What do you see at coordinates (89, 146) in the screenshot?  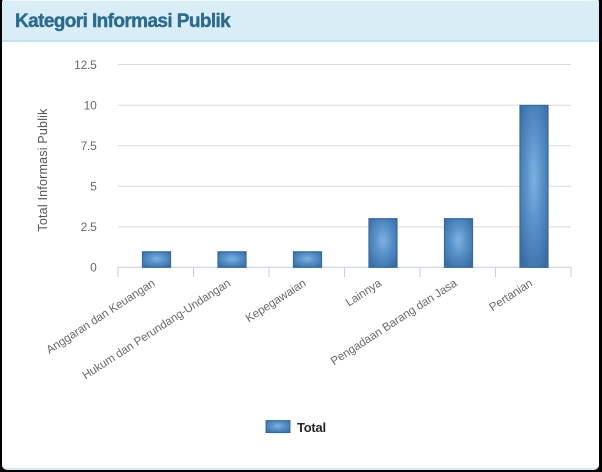 I see `svg-text: 7.5` at bounding box center [89, 146].